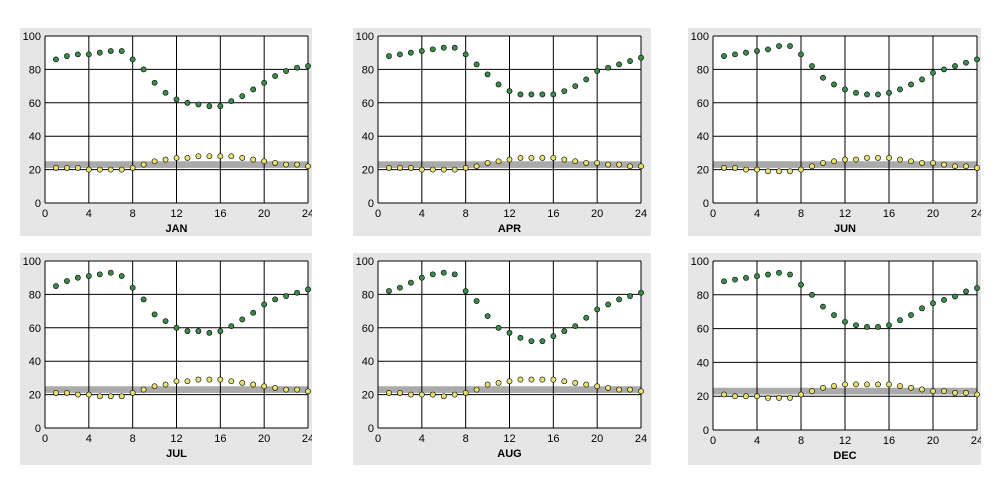 Image resolution: width=996 pixels, height=487 pixels. Describe the element at coordinates (89, 214) in the screenshot. I see `x-tick-label: 4` at that location.